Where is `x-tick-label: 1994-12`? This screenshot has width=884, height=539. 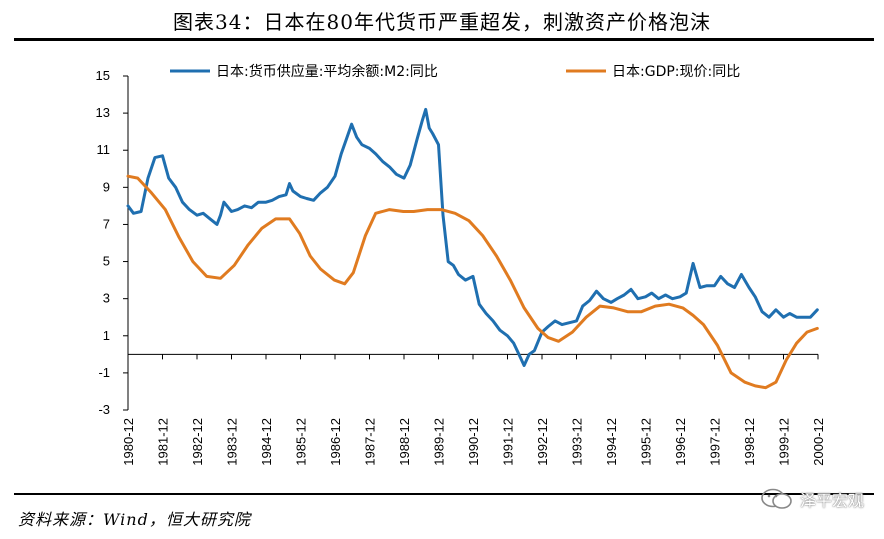
x-tick-label: 1994-12 is located at coordinates (611, 442).